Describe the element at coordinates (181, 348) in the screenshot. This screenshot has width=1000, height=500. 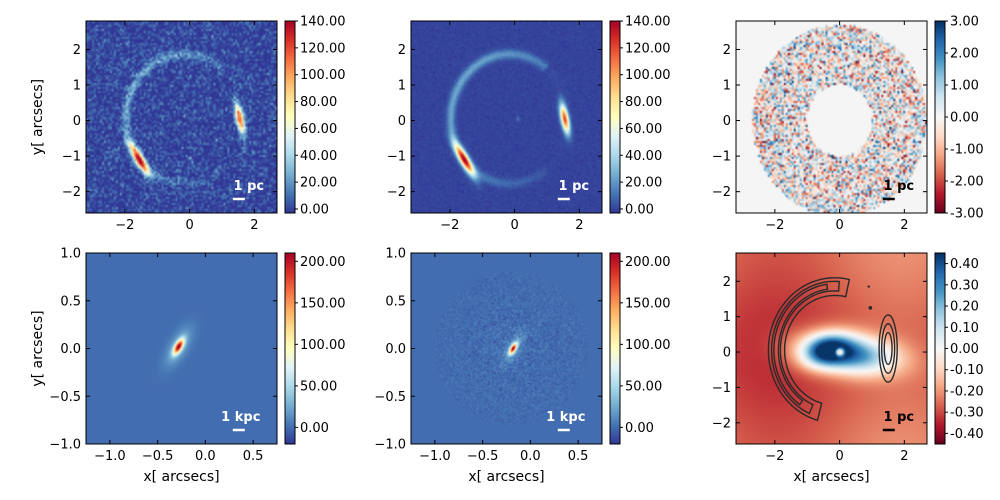
I see `source-true-image` at that location.